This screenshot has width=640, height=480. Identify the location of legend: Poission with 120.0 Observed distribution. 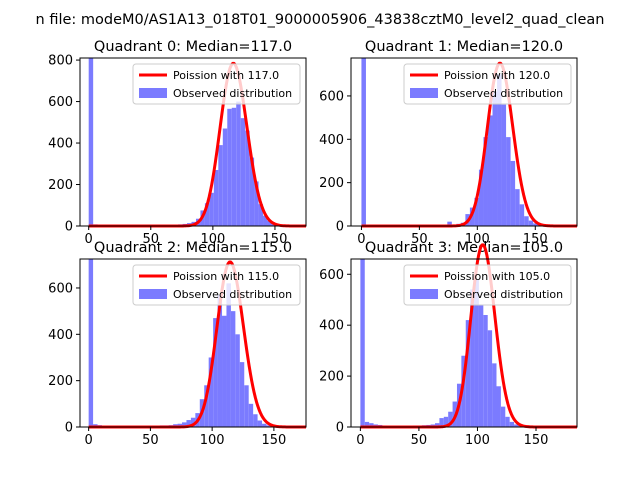
(487, 84).